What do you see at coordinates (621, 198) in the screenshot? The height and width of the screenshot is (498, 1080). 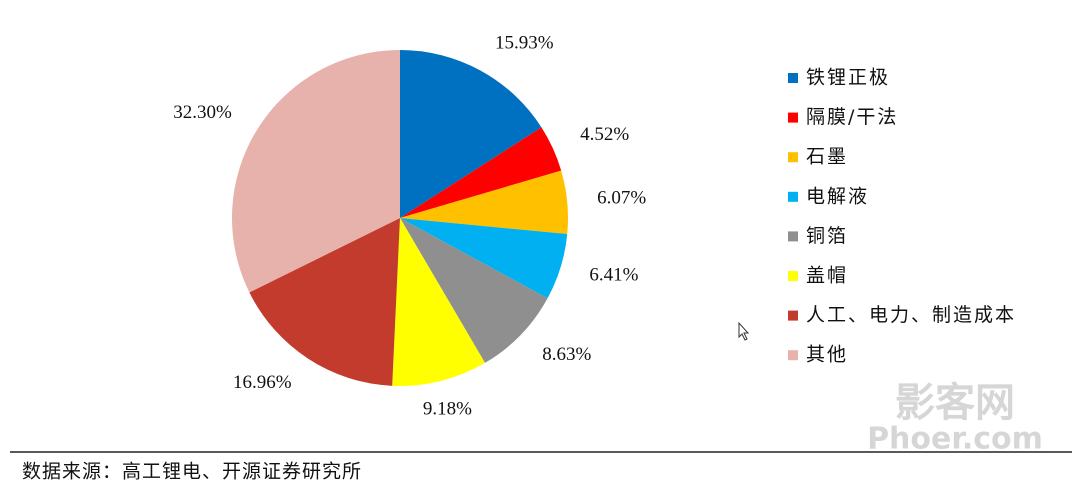 I see `data-label: 6.07%` at bounding box center [621, 198].